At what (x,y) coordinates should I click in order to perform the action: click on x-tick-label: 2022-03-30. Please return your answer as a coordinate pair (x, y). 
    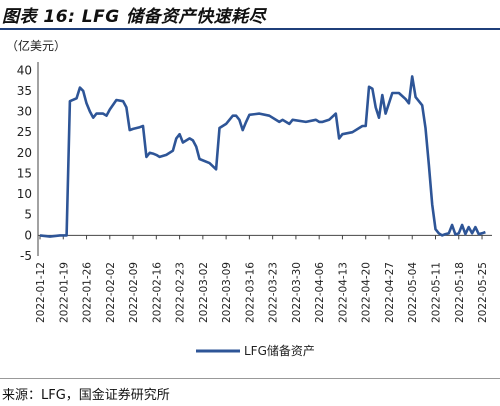
    Looking at the image, I should click on (297, 292).